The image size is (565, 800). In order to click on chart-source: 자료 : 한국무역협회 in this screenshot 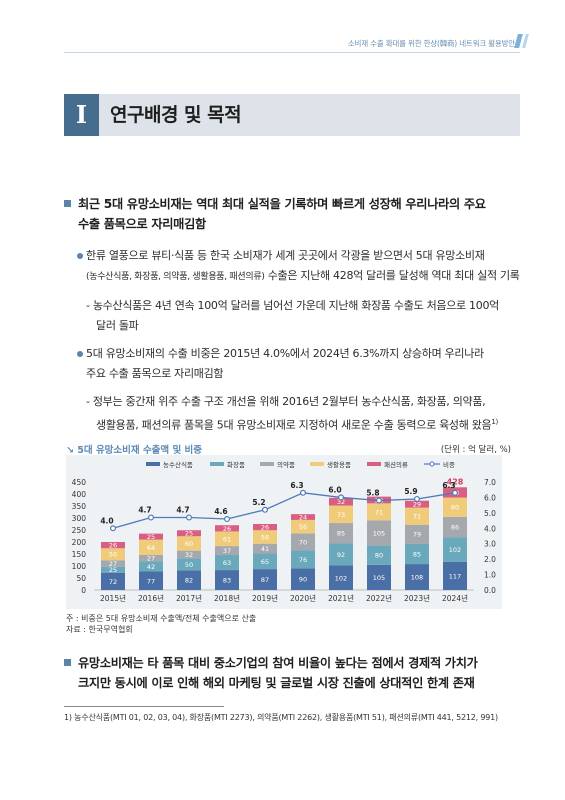, I will do `click(99, 629)`.